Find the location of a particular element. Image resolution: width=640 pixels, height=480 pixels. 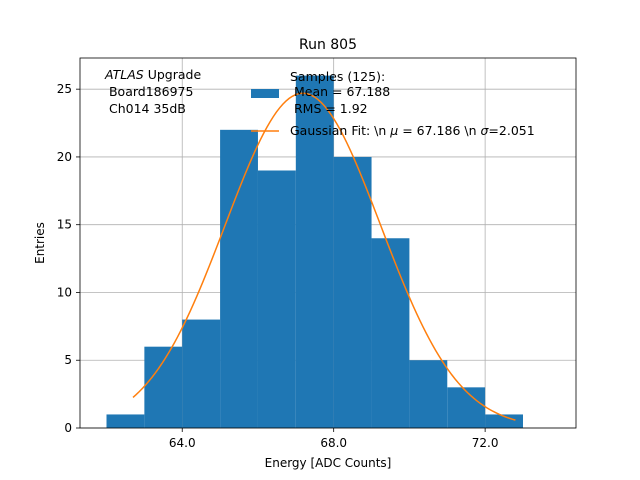

y-tick-label: 25 is located at coordinates (64, 89).